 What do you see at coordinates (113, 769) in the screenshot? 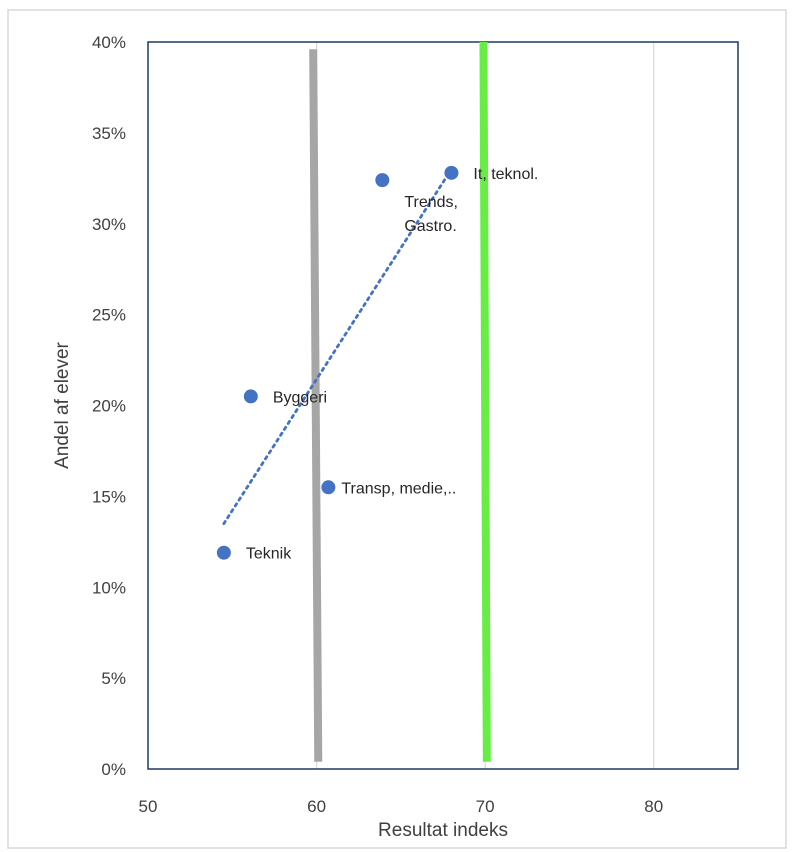
I see `y-tick-label: 0%` at bounding box center [113, 769].